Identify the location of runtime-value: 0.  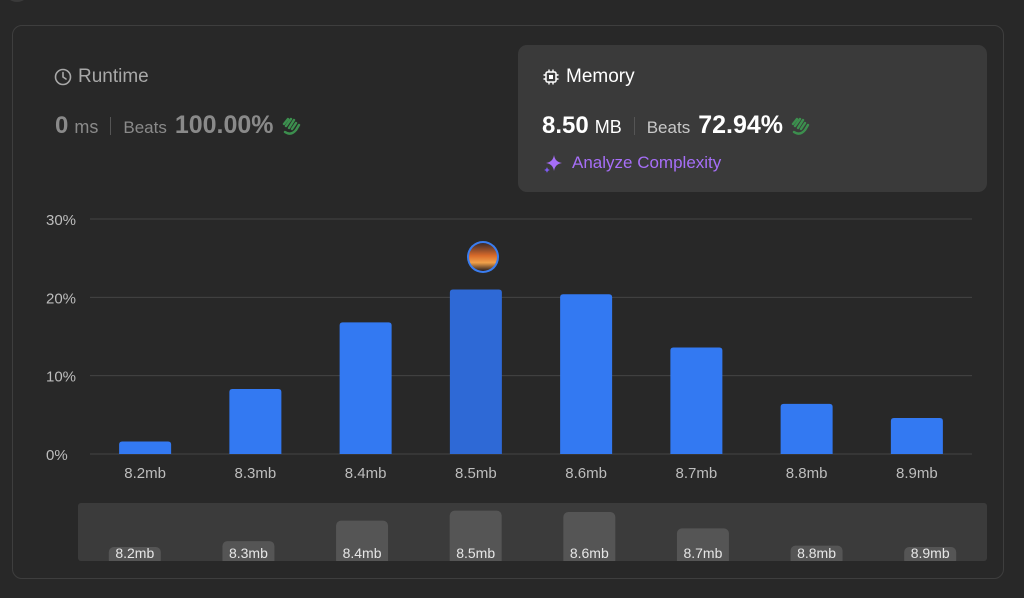
(62, 125).